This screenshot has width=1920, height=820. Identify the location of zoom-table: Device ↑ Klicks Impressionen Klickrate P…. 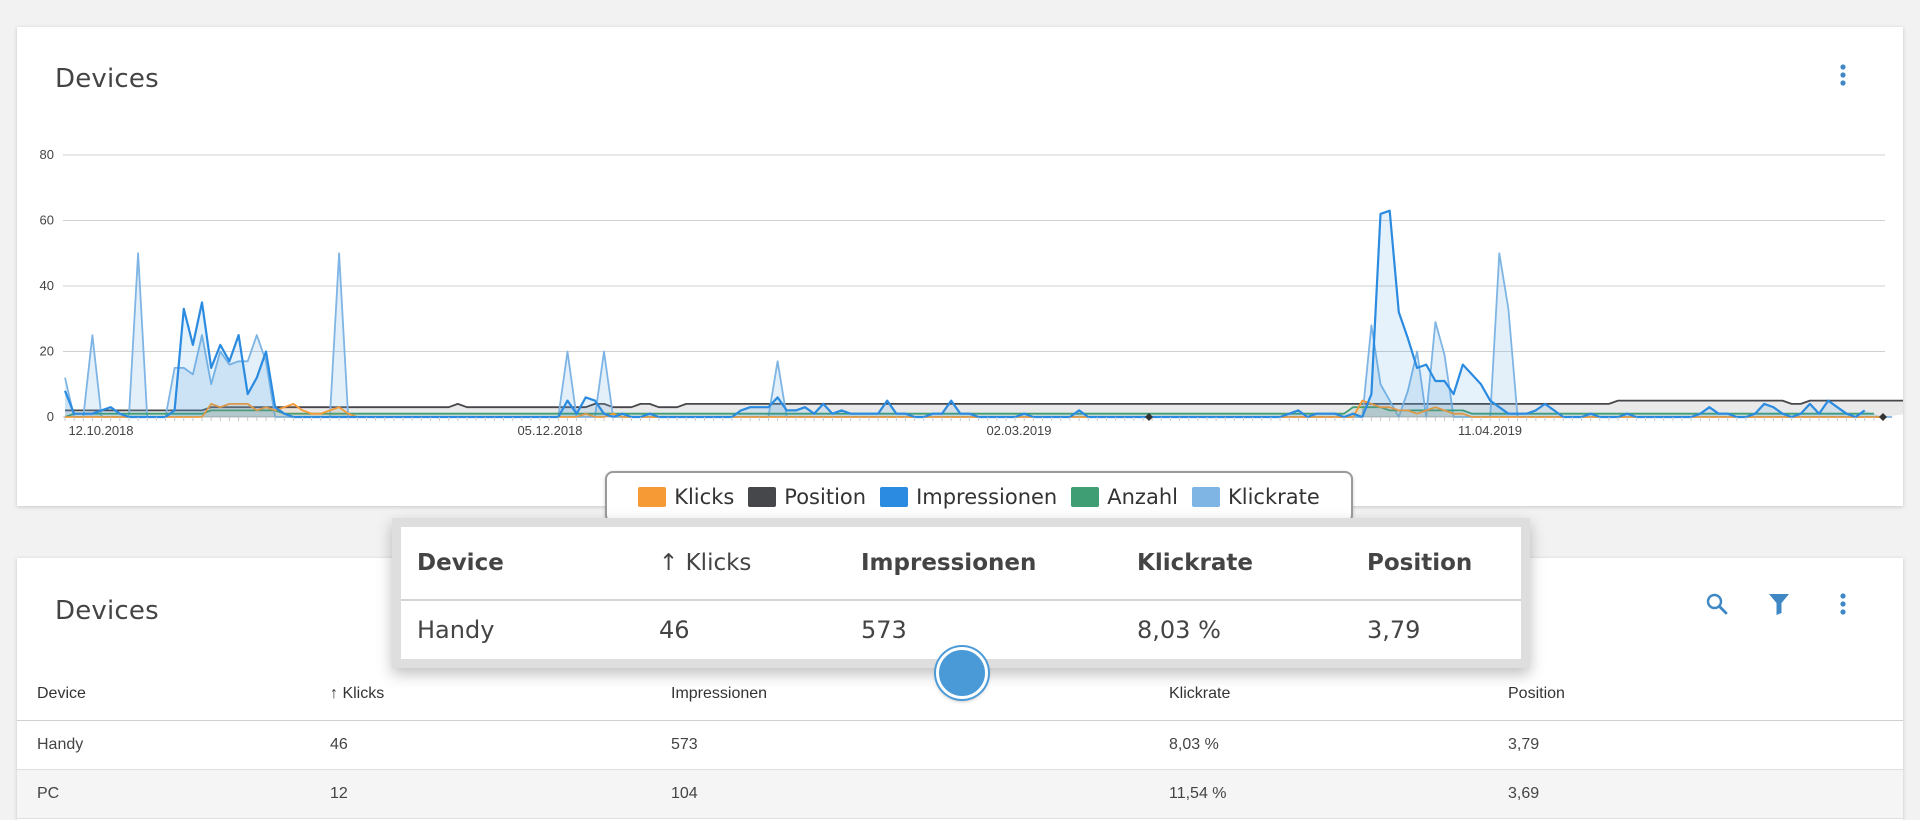
(961, 593).